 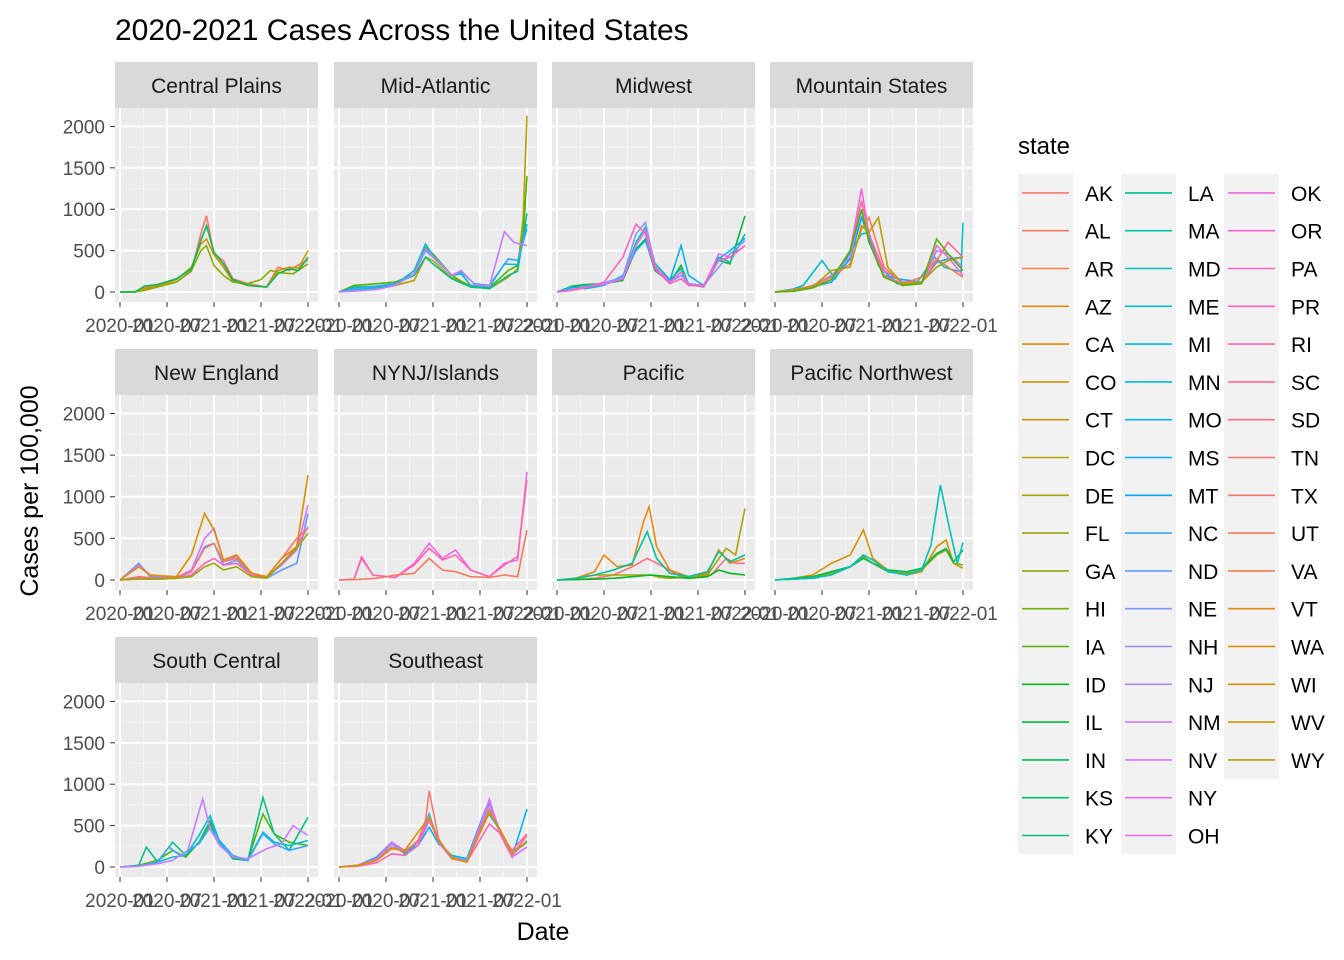 What do you see at coordinates (1094, 723) in the screenshot?
I see `legend-label: IL` at bounding box center [1094, 723].